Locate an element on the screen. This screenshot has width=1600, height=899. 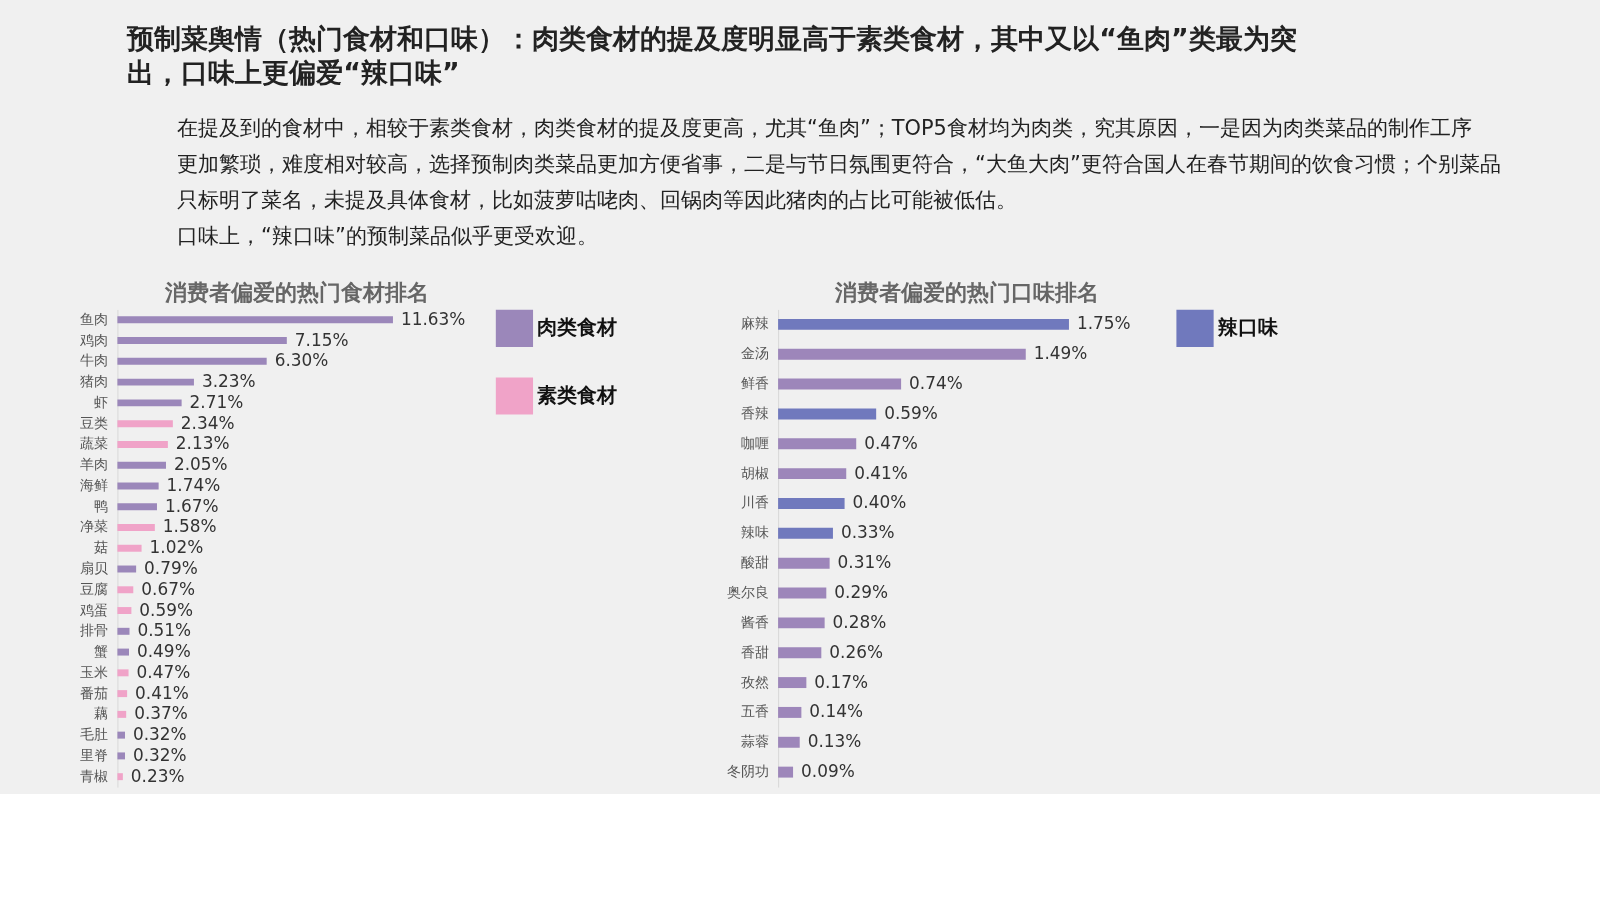
data-label: 0.14% is located at coordinates (836, 711).